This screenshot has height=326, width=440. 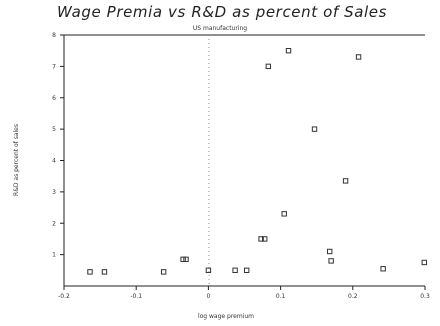 I want to click on x-tick-label: 0.2, so click(x=353, y=296).